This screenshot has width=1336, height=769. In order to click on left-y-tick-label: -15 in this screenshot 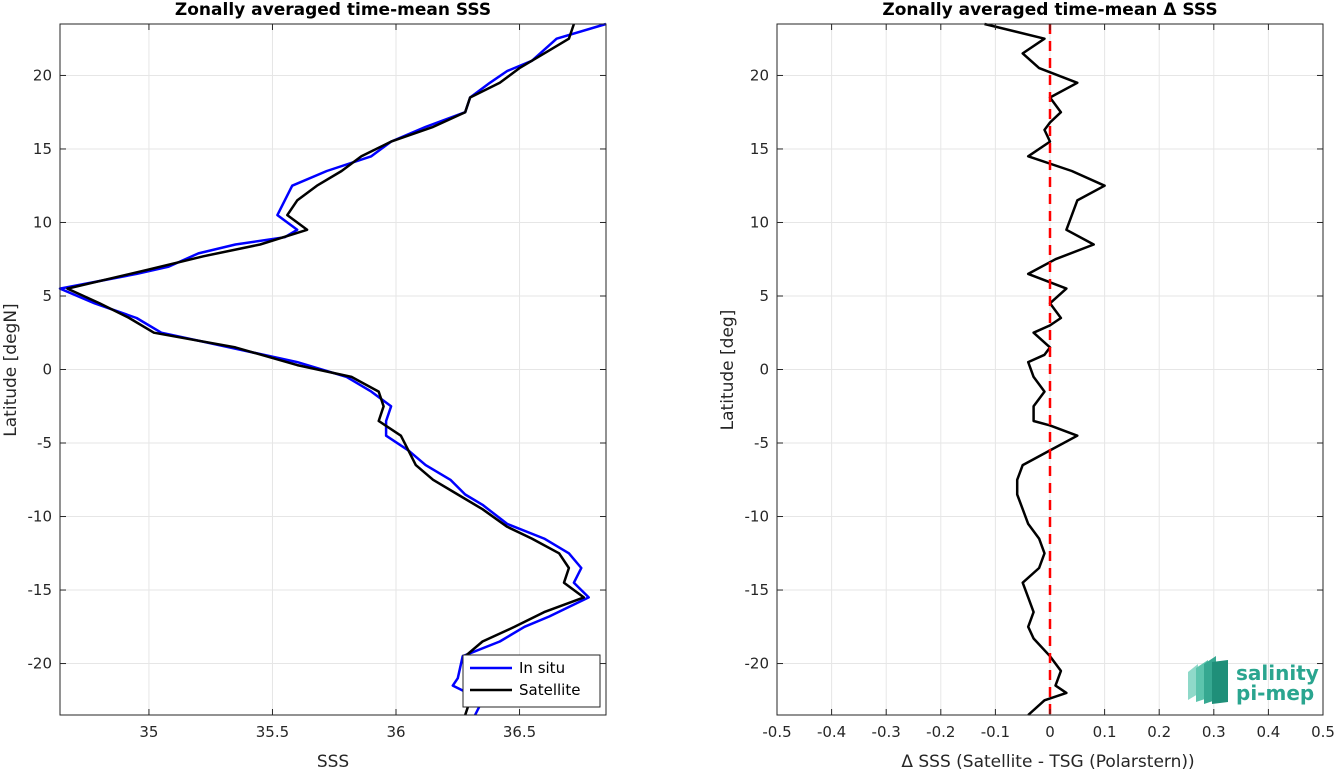, I will do `click(40, 590)`.